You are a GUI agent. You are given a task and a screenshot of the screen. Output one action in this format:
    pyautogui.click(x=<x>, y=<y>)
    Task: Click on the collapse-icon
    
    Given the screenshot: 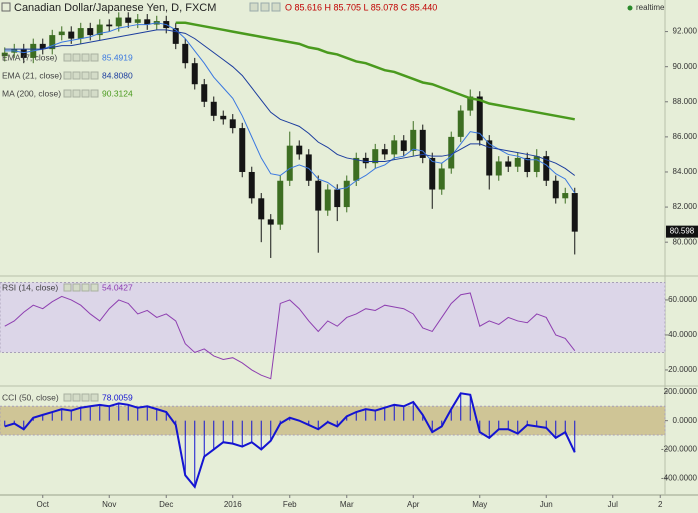 What is the action you would take?
    pyautogui.click(x=6, y=7)
    